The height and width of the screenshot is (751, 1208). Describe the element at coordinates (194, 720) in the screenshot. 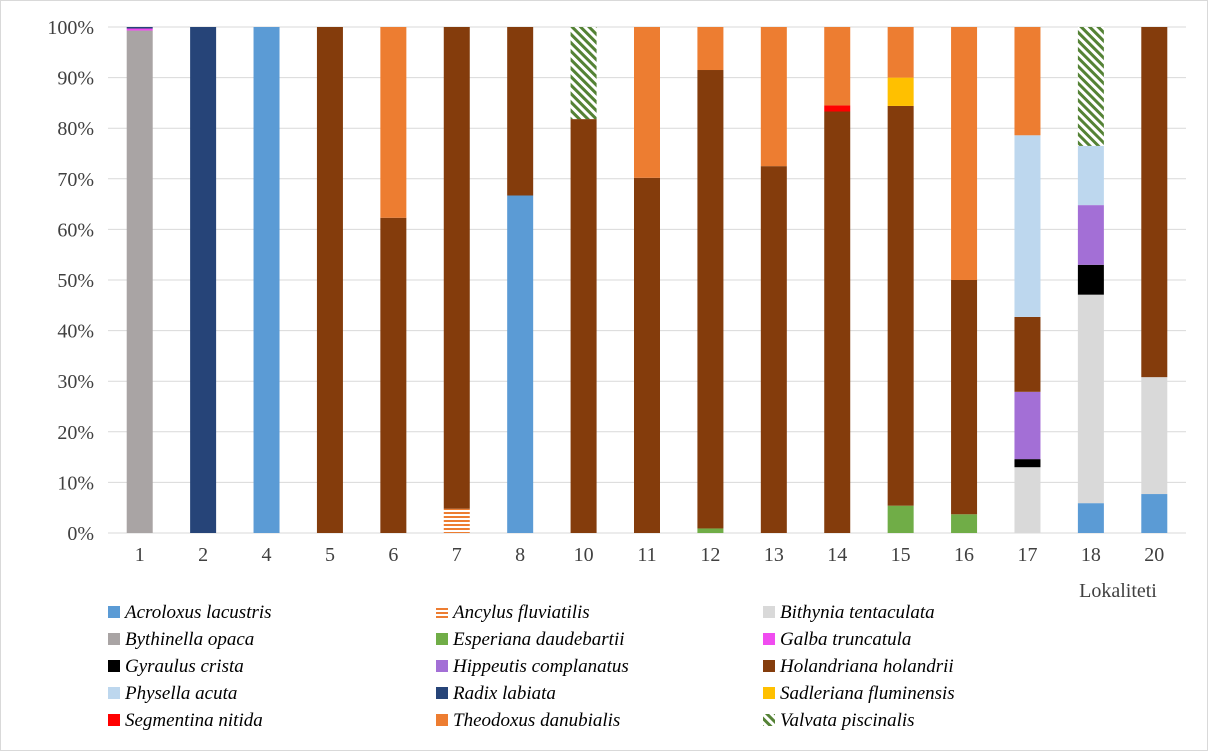

I see `legend-label: Segmentina nitida` at that location.